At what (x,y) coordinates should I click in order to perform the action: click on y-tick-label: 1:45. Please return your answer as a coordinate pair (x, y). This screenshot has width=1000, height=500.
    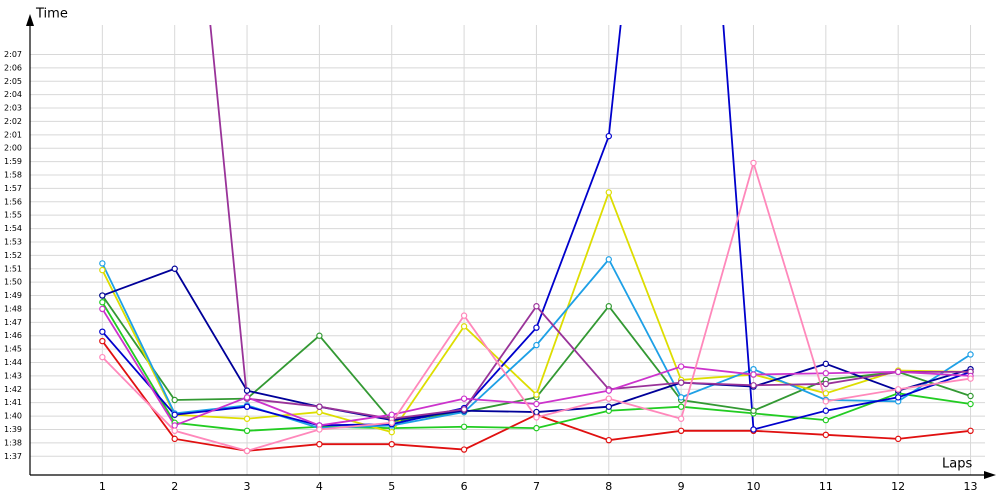
    Looking at the image, I should click on (13, 349).